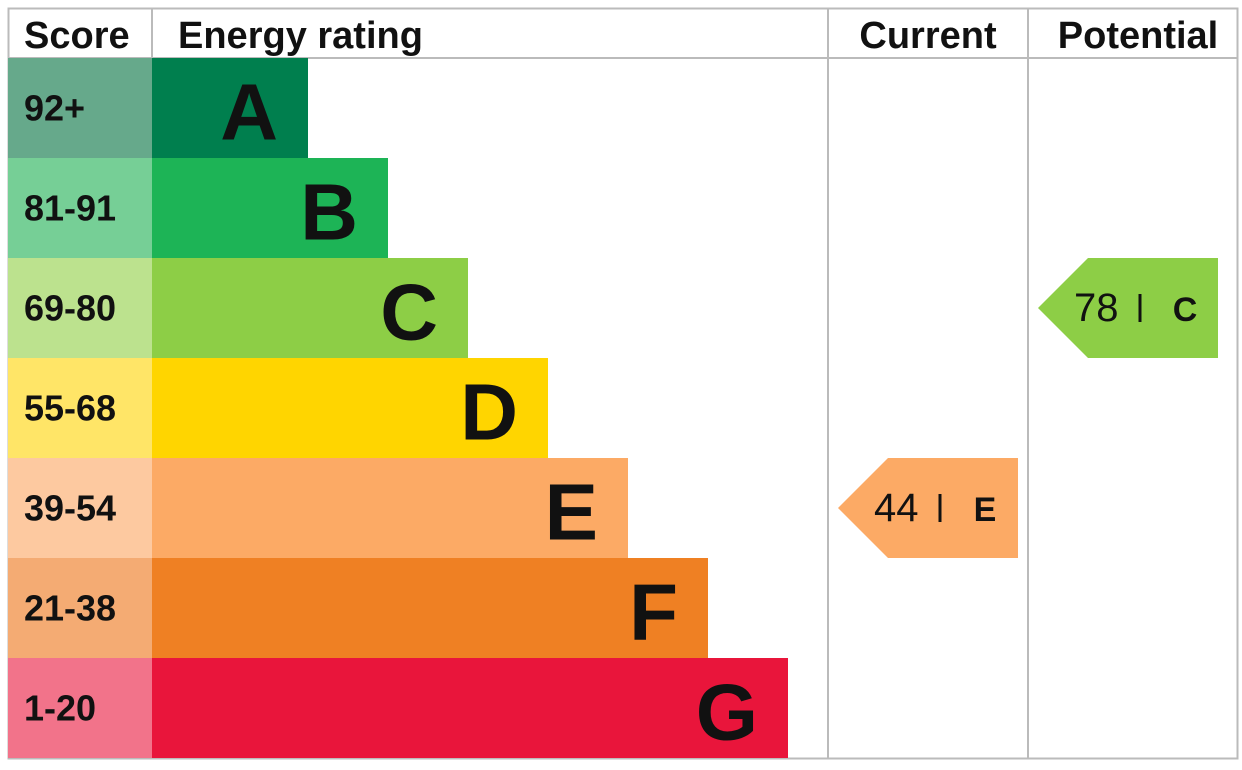  Describe the element at coordinates (70, 508) in the screenshot. I see `score-range: 39-54` at that location.